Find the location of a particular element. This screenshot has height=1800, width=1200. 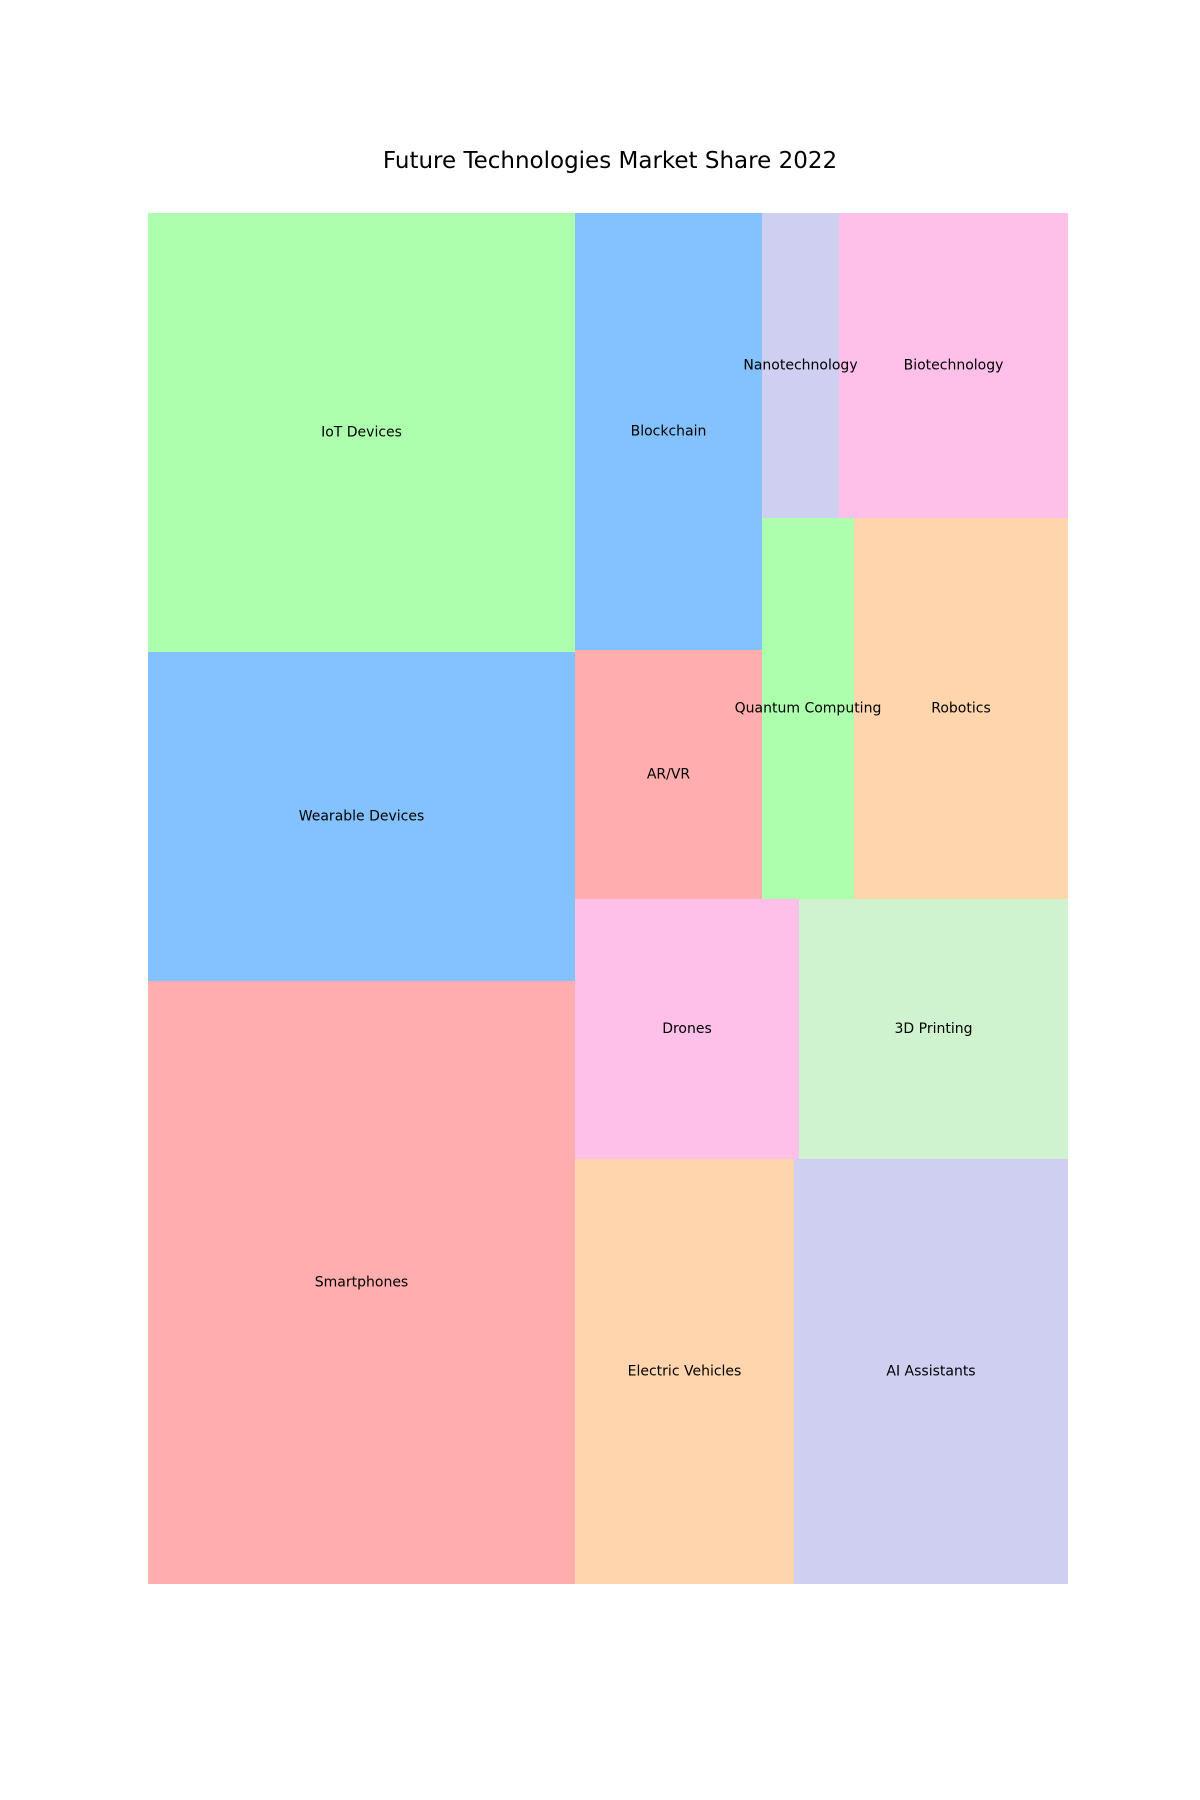

treemap-tile-quantum-computing is located at coordinates (808, 708).